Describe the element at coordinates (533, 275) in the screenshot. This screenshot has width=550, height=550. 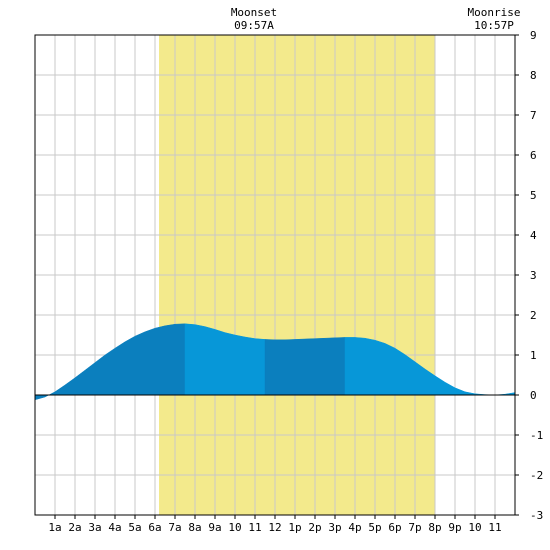
I see `y-tick-label: 3` at that location.